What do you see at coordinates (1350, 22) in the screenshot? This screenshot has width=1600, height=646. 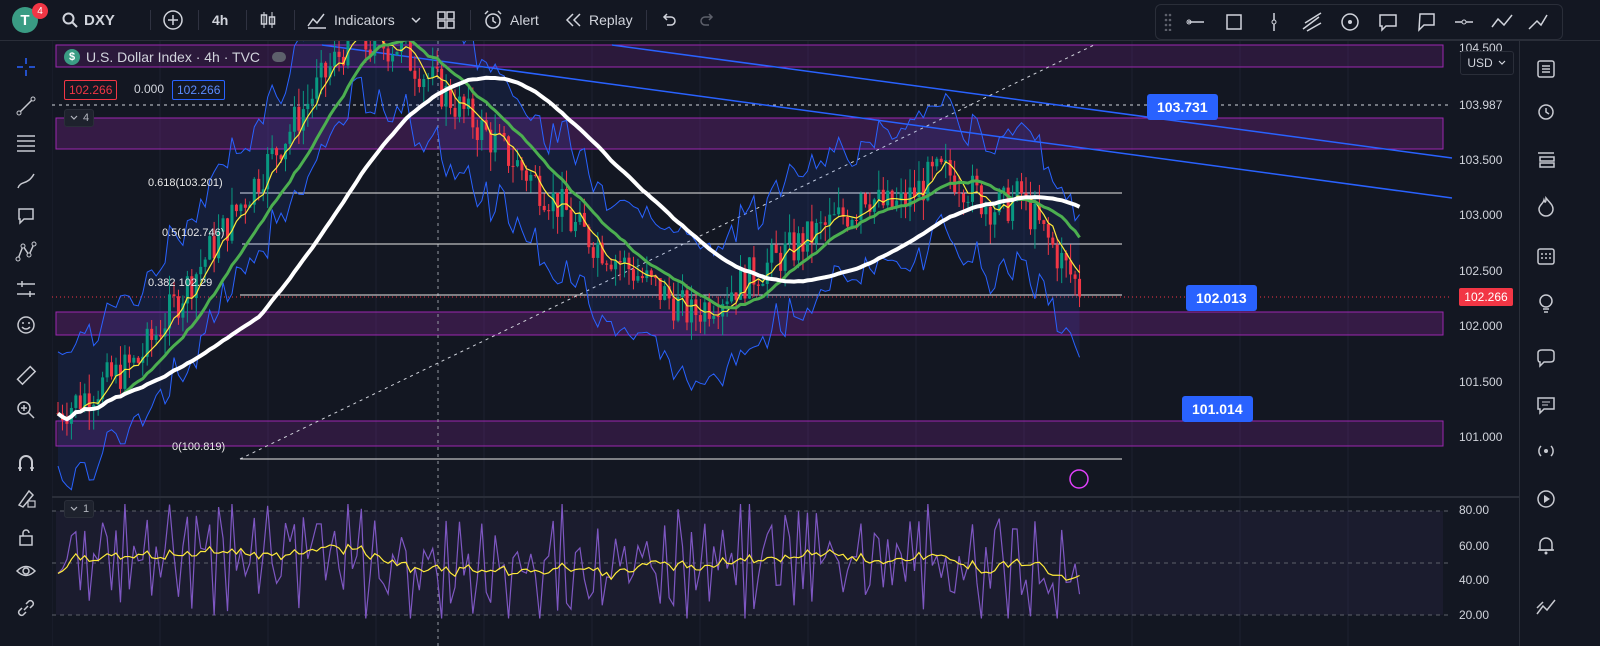 I see `circle-icon` at bounding box center [1350, 22].